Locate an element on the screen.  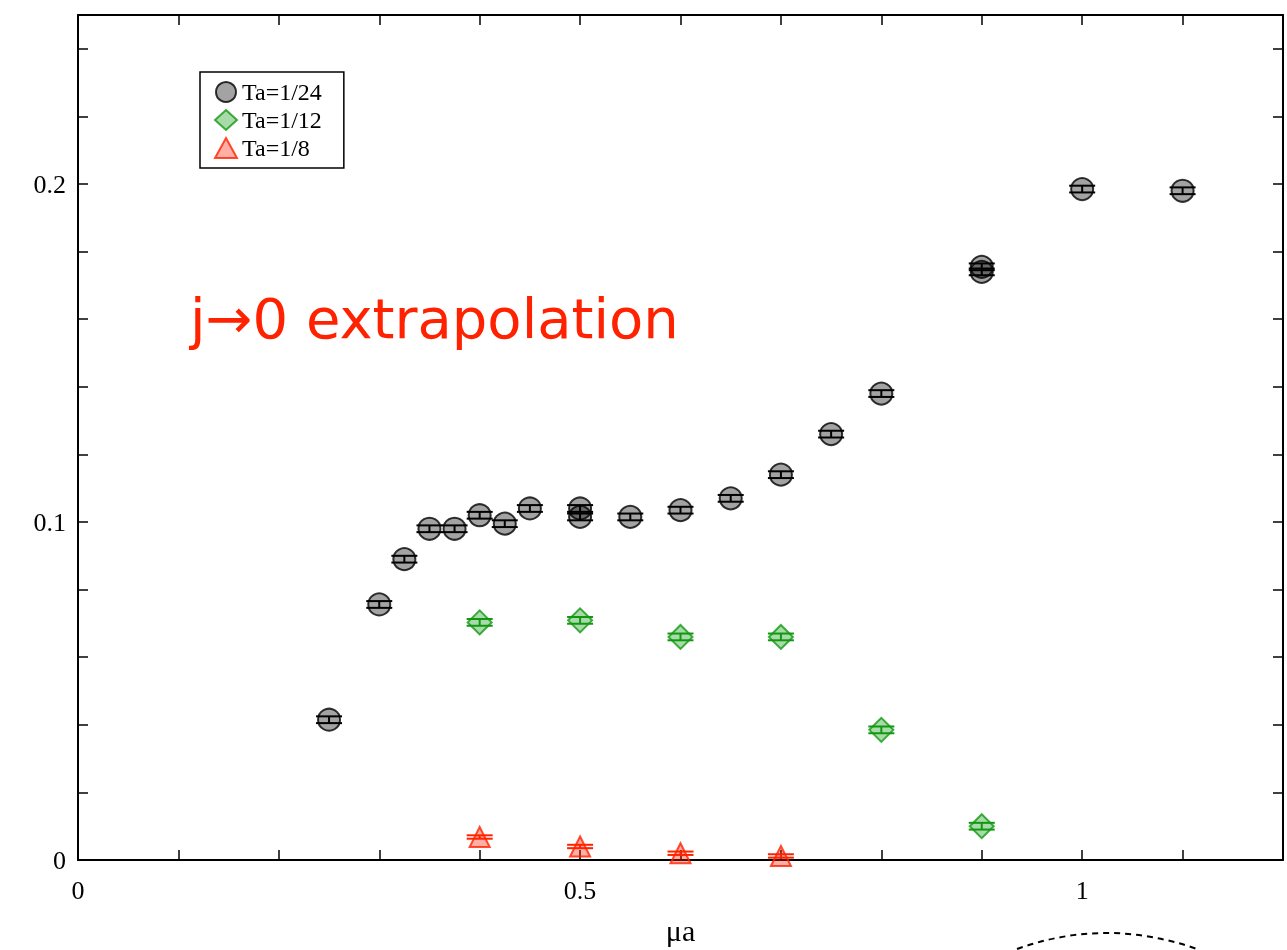
legend-label: Ta=1/24 is located at coordinates (282, 92).